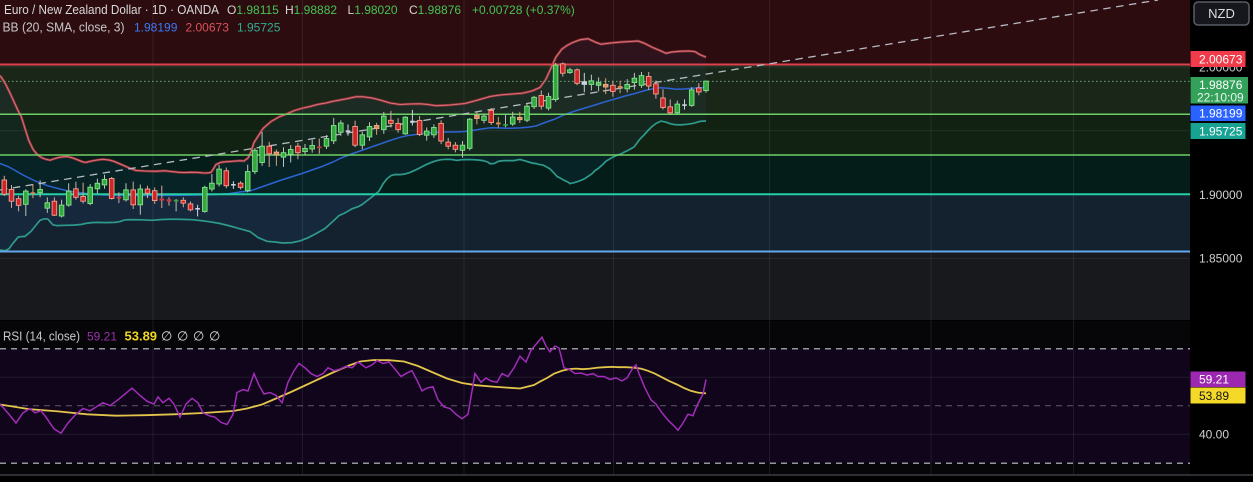  Describe the element at coordinates (111, 9) in the screenshot. I see `svg-text:Euro / New Zealand Dollar · 1D: Euro / New Zealand Dollar · 1D · OANDA` at that location.